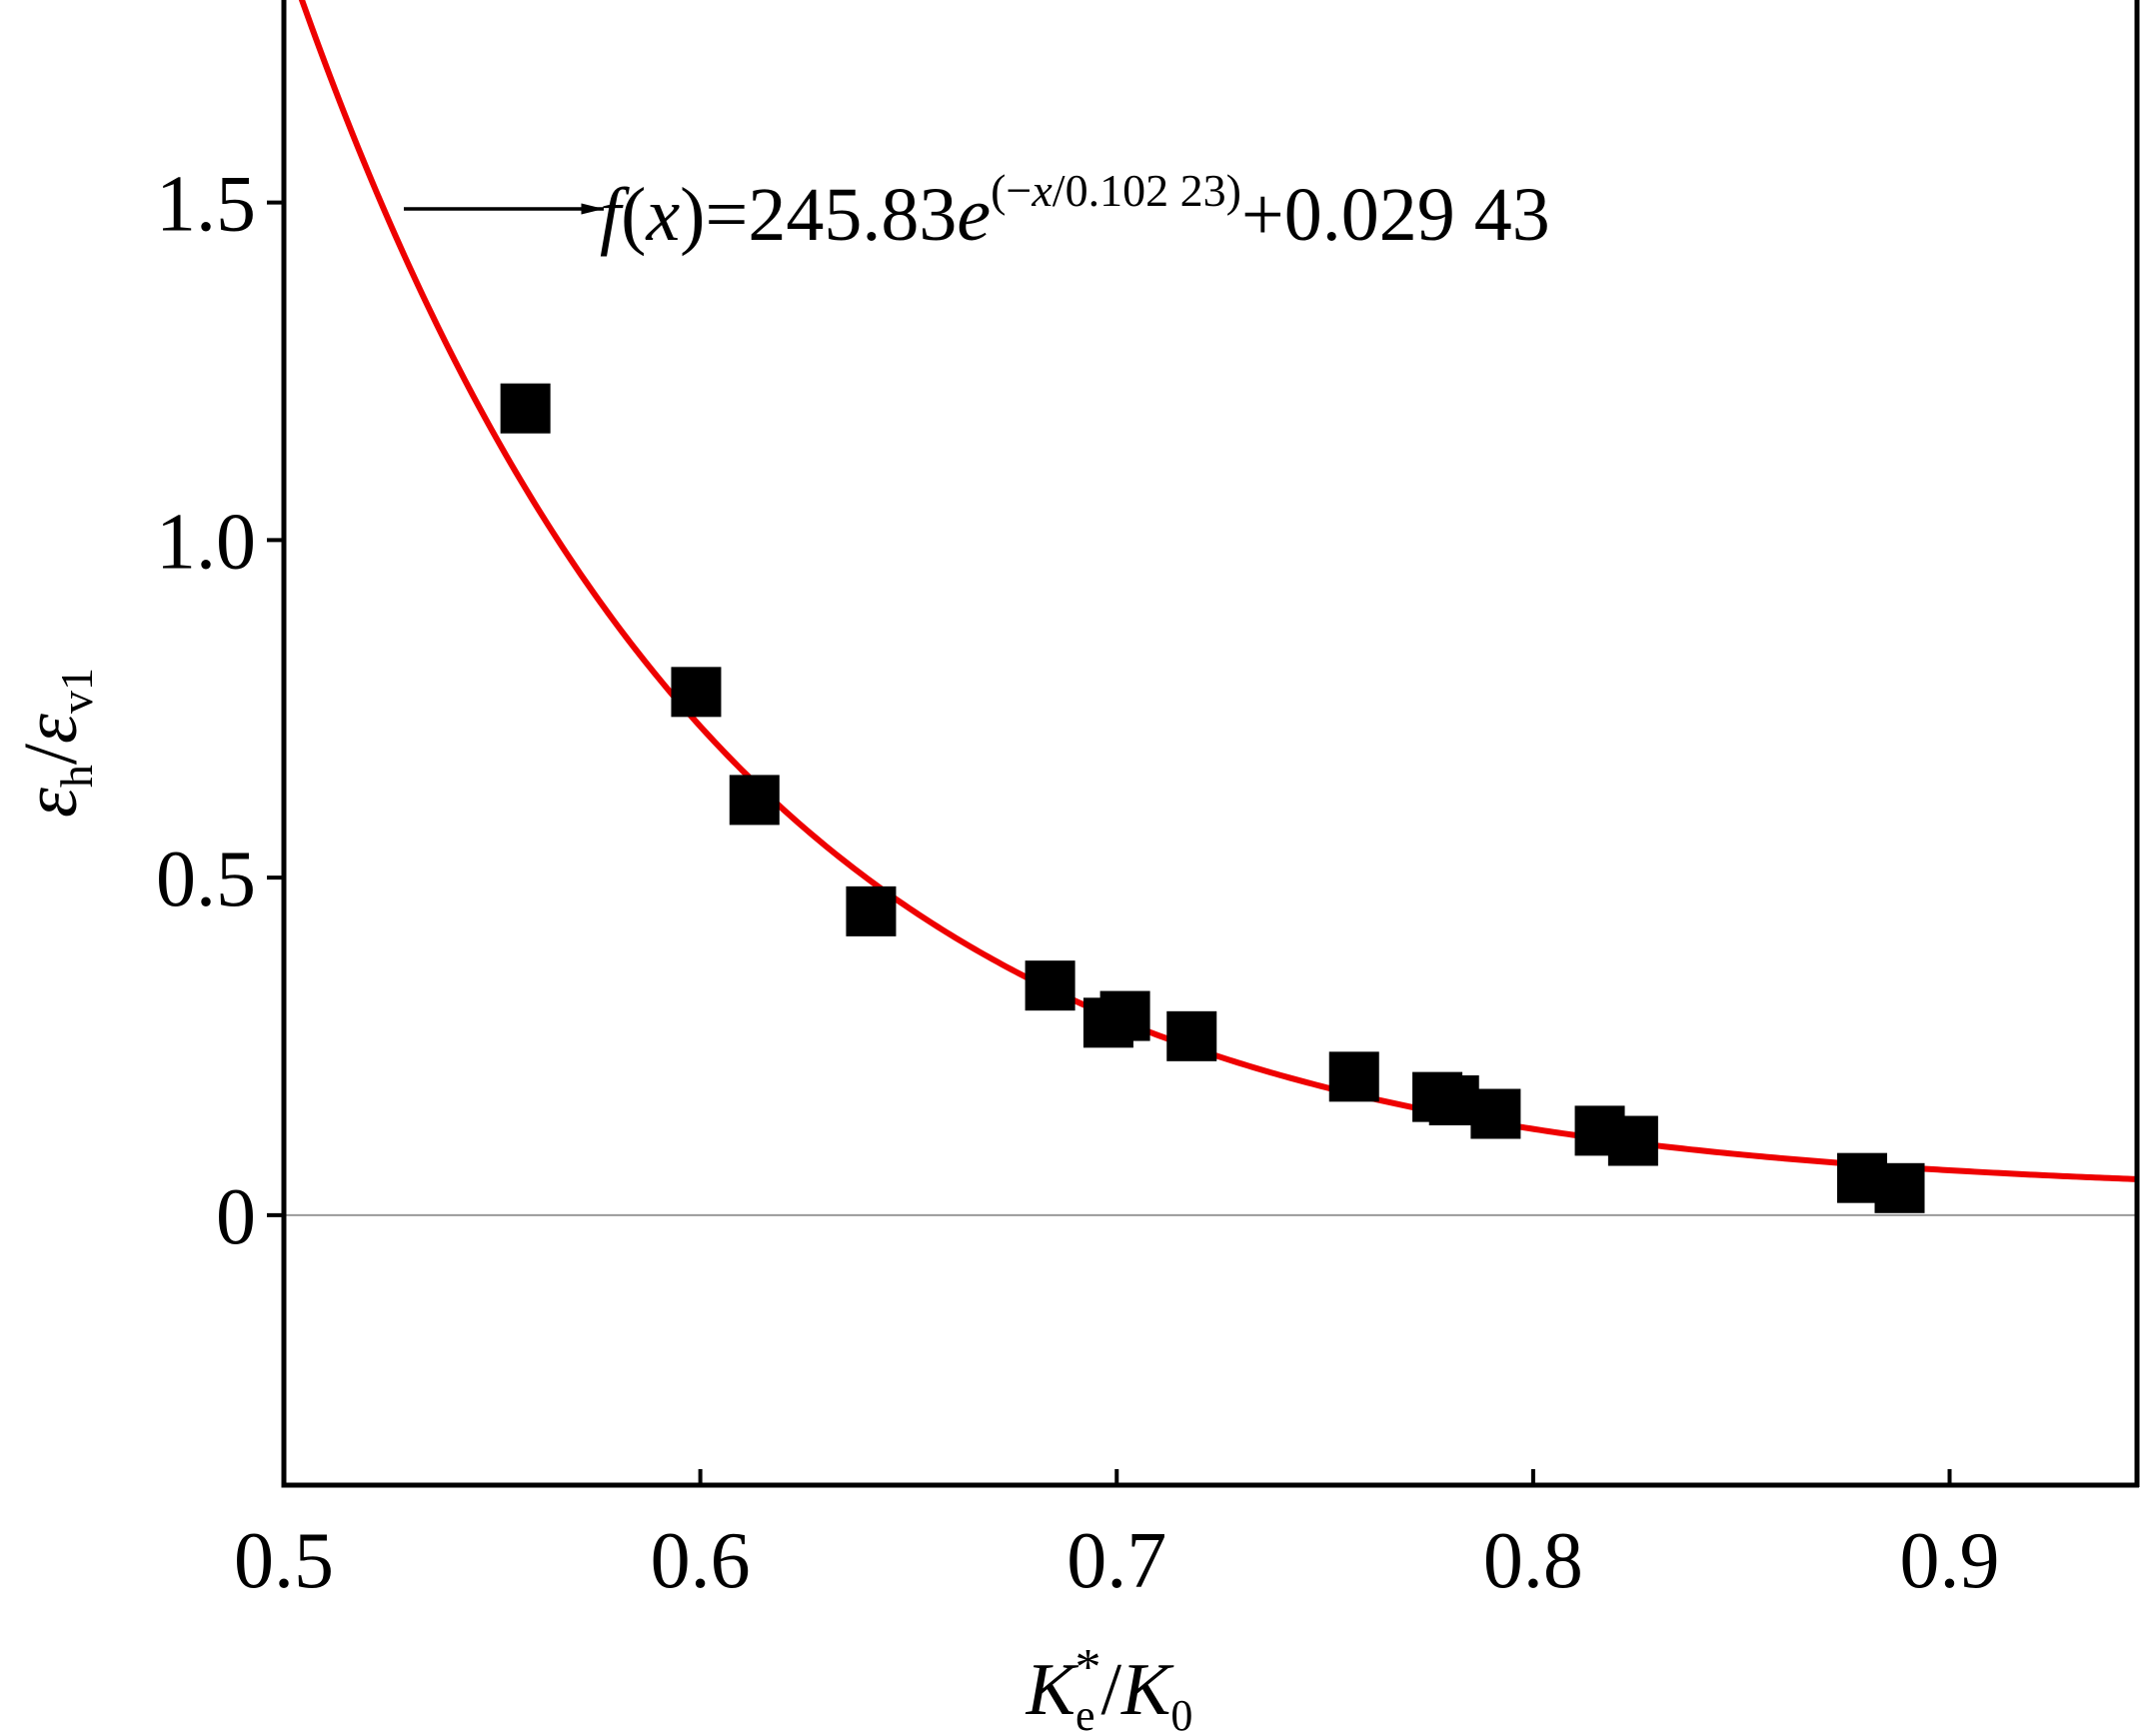 This screenshot has width=2143, height=1736. Describe the element at coordinates (284, 1561) in the screenshot. I see `x-tick-label: 0.5` at that location.